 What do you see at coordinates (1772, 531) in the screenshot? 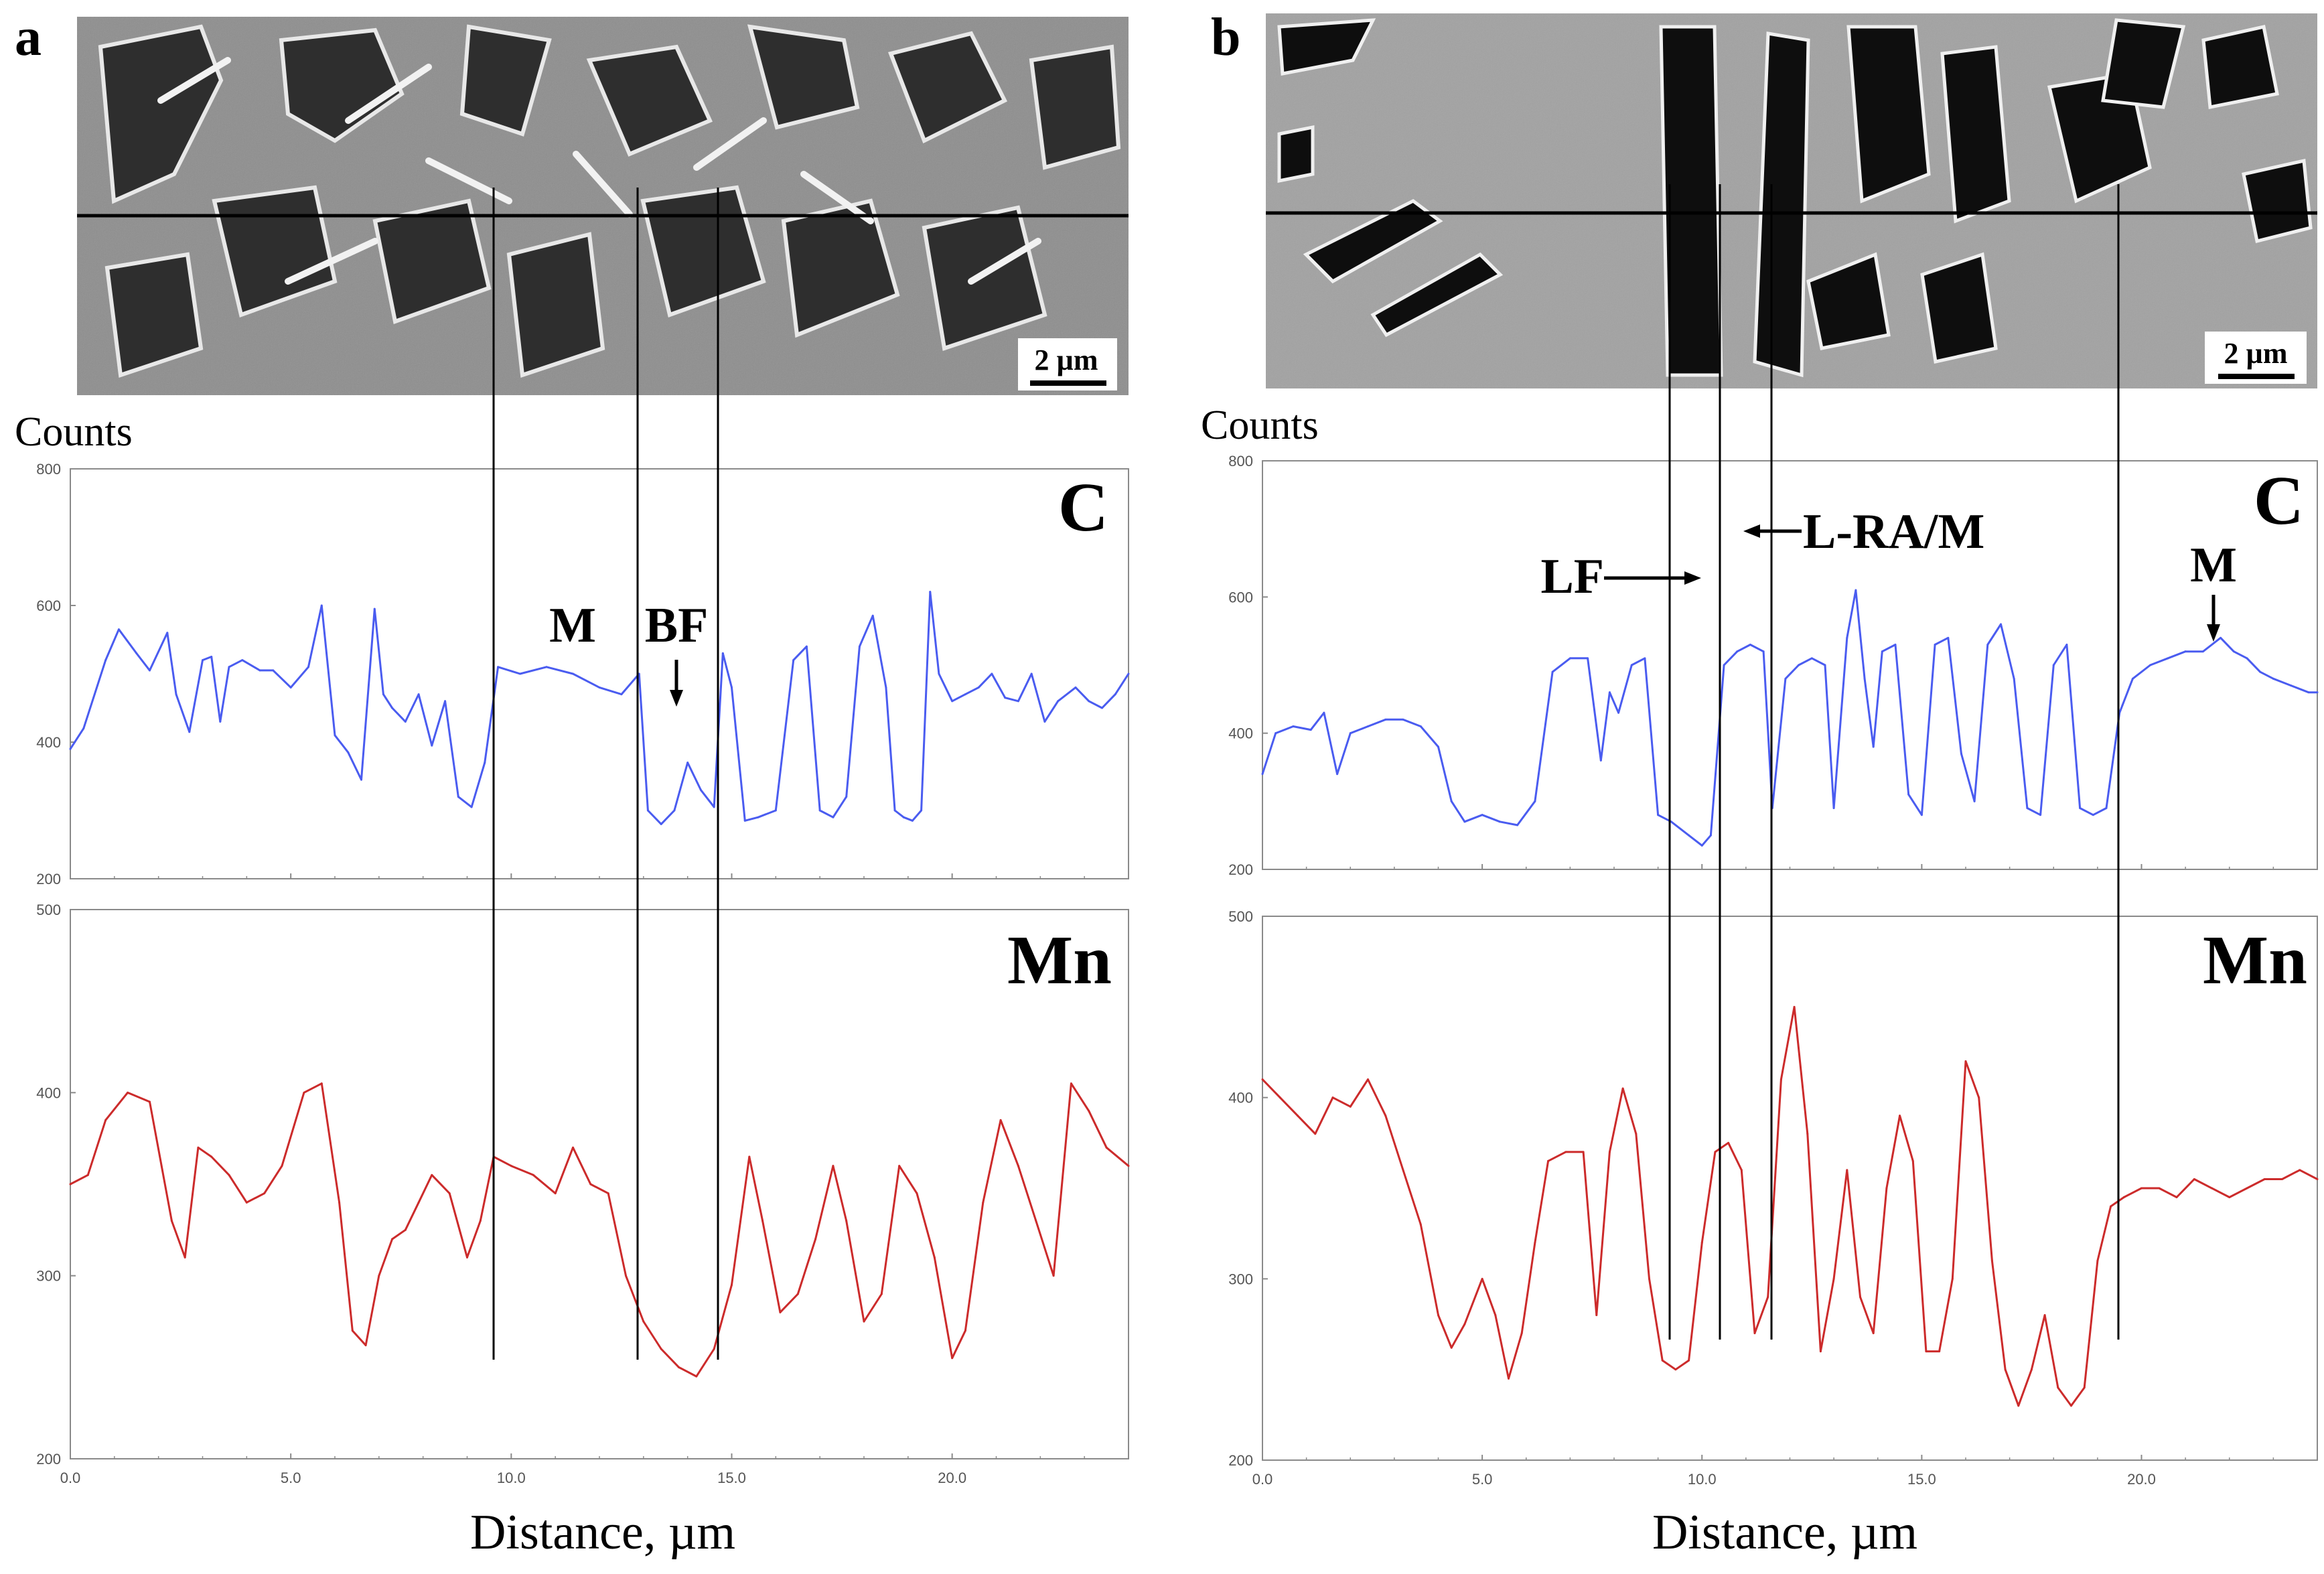
I see `panel-b-lram-arrow` at bounding box center [1772, 531].